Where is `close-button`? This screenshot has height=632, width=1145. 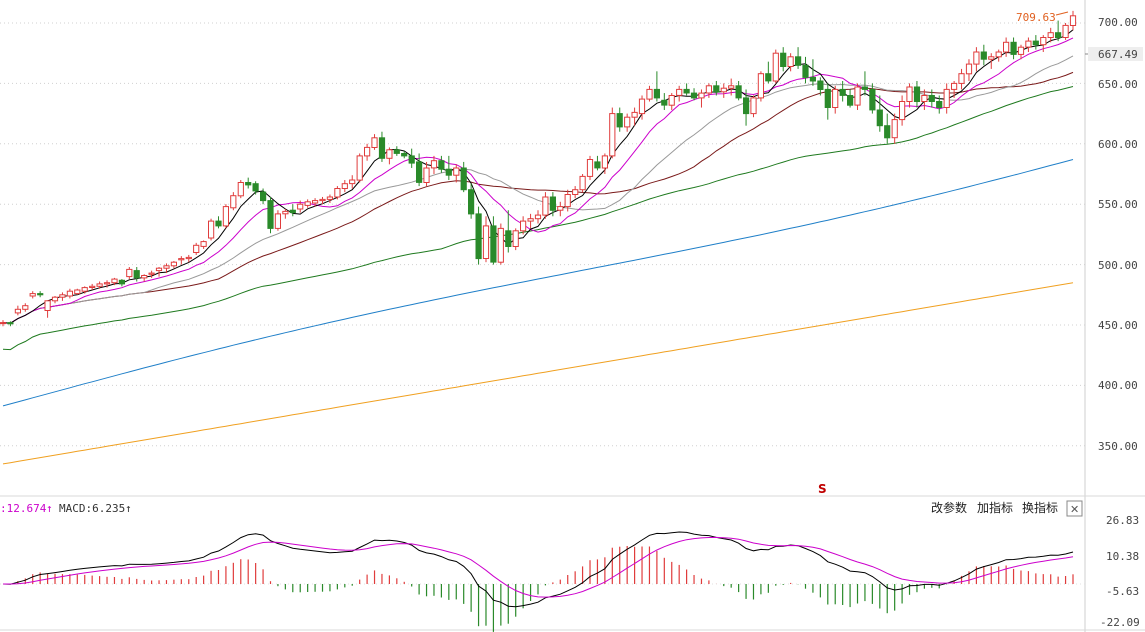 close-button is located at coordinates (1074, 508).